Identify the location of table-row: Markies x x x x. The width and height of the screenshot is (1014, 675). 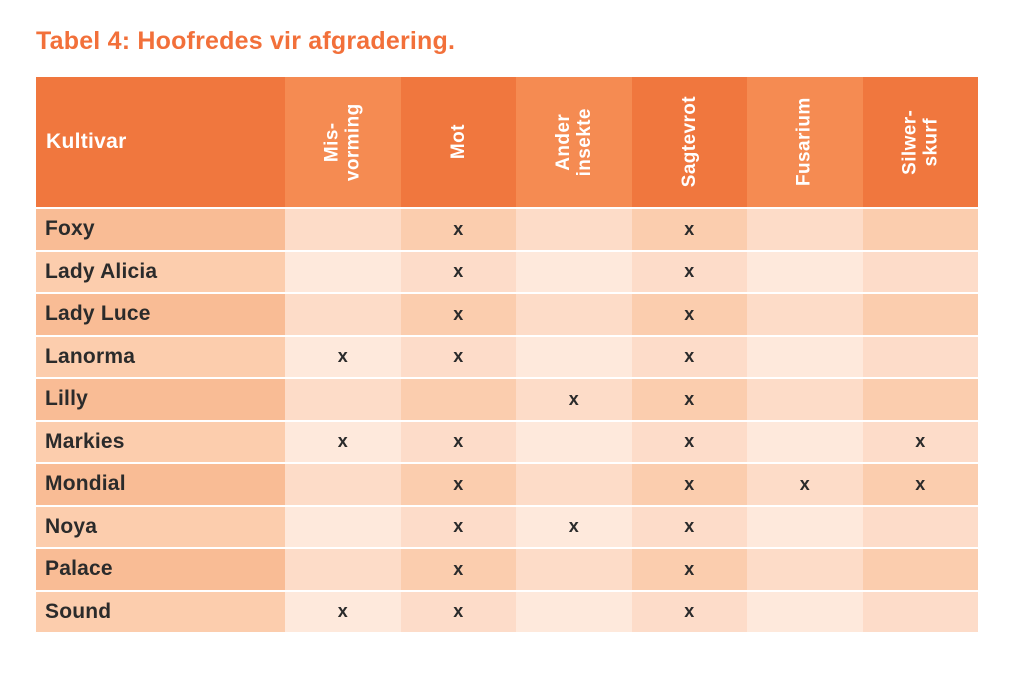
(507, 440).